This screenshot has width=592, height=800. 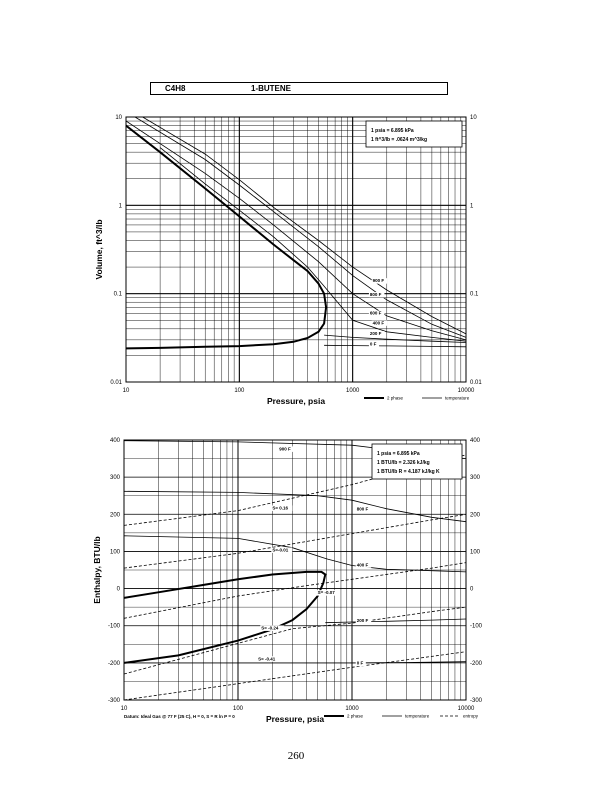 I want to click on y-tick-label-right: 0.1, so click(x=474, y=295).